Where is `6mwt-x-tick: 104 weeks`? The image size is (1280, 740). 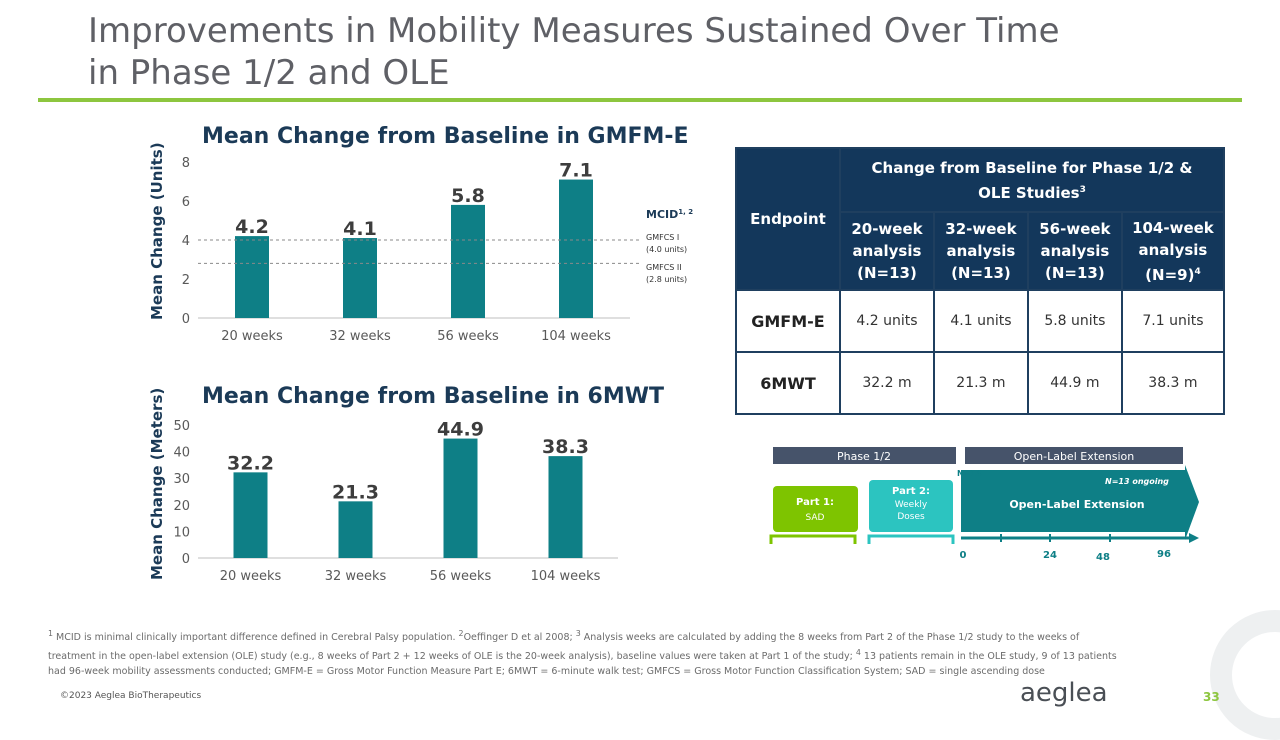 6mwt-x-tick: 104 weeks is located at coordinates (566, 576).